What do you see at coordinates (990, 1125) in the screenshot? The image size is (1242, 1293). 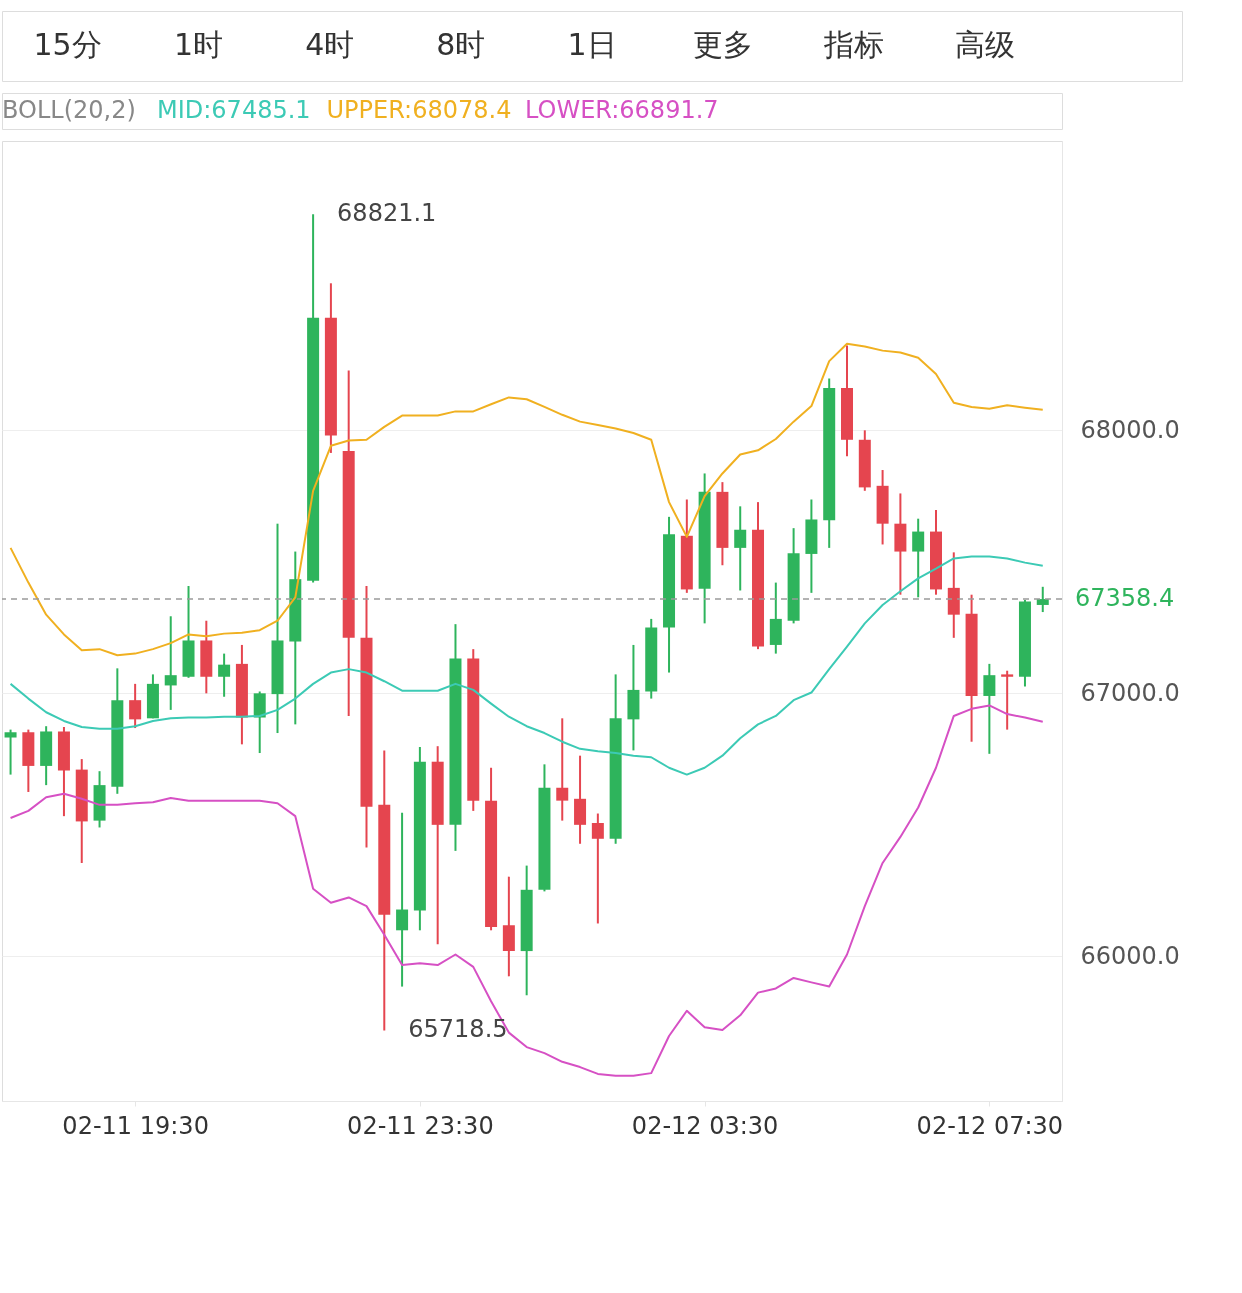 I see `x-tick-label: 02-12 07:30` at bounding box center [990, 1125].